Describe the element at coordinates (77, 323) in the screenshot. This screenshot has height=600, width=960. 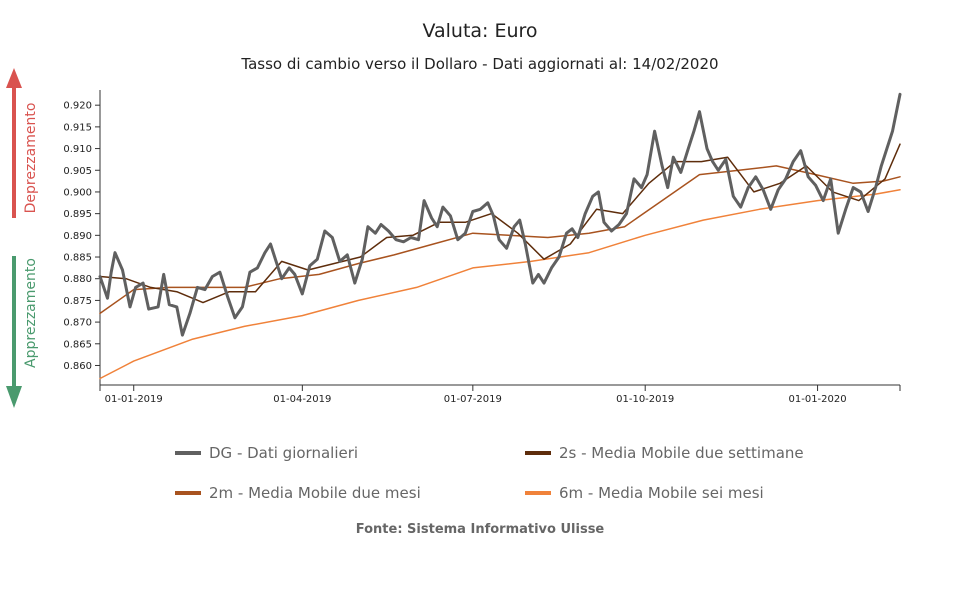
I see `y-tick-label: 0.870` at that location.